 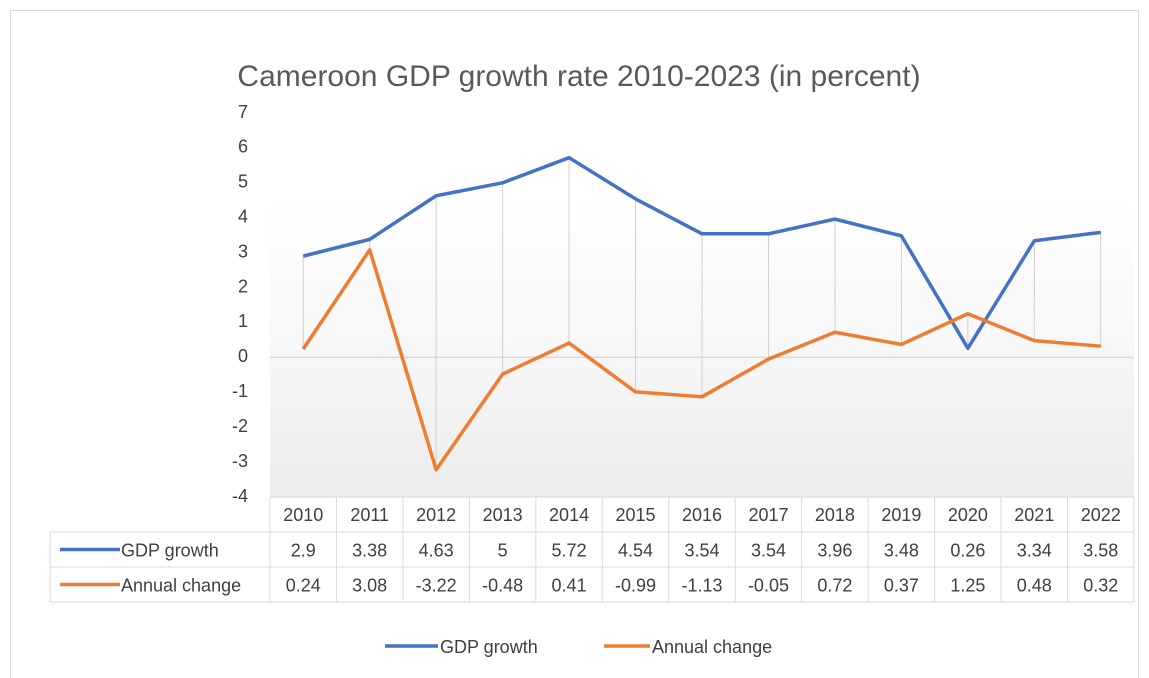 What do you see at coordinates (569, 550) in the screenshot?
I see `table-value: 5.72` at bounding box center [569, 550].